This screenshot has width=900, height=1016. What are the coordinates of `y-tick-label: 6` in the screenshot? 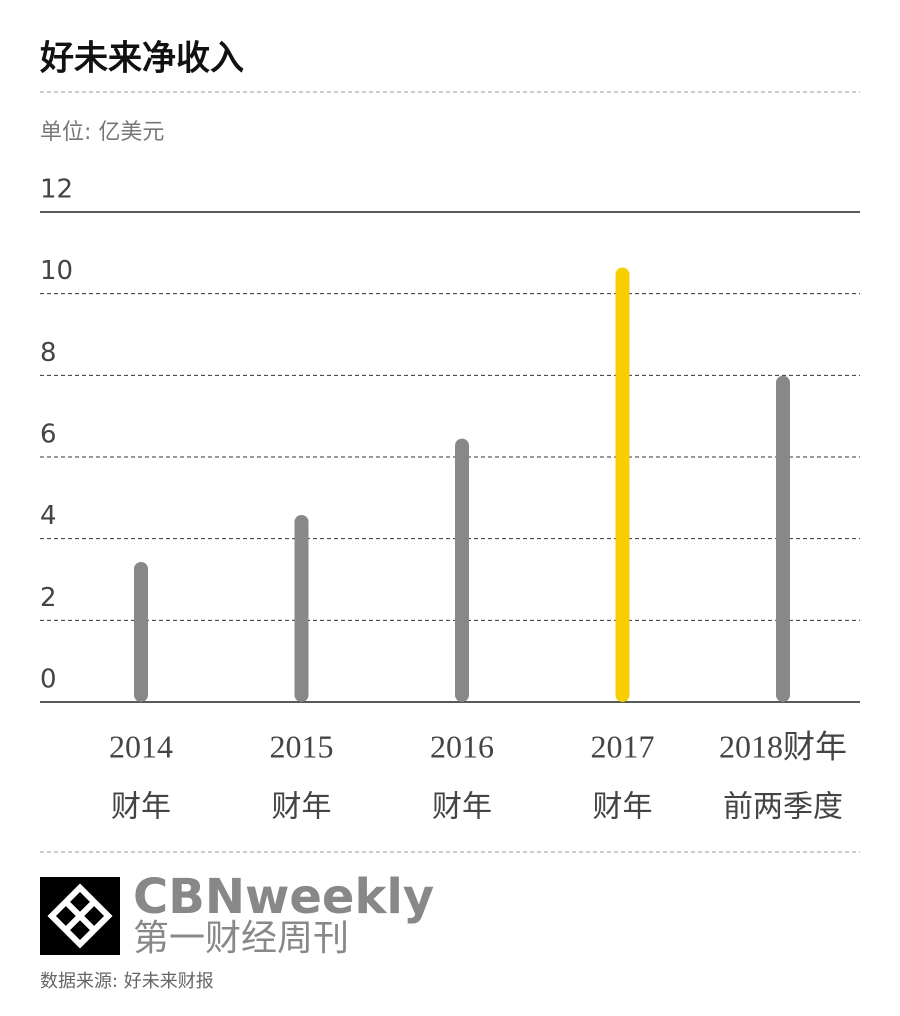 It's located at (48, 435).